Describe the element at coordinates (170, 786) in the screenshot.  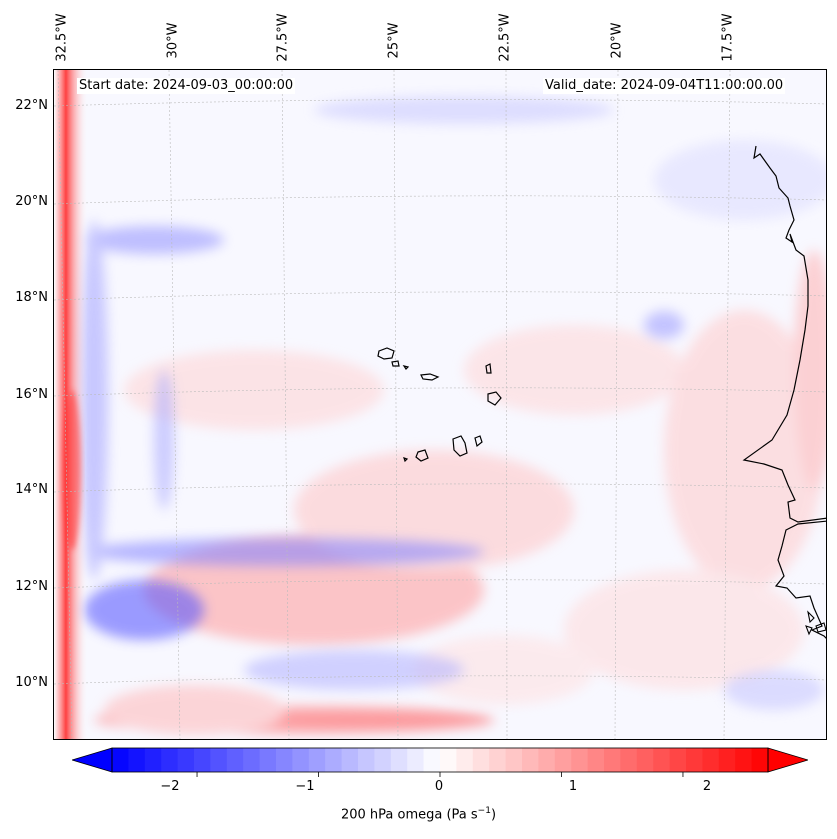
I see `colorbar-tick-label: −2` at that location.